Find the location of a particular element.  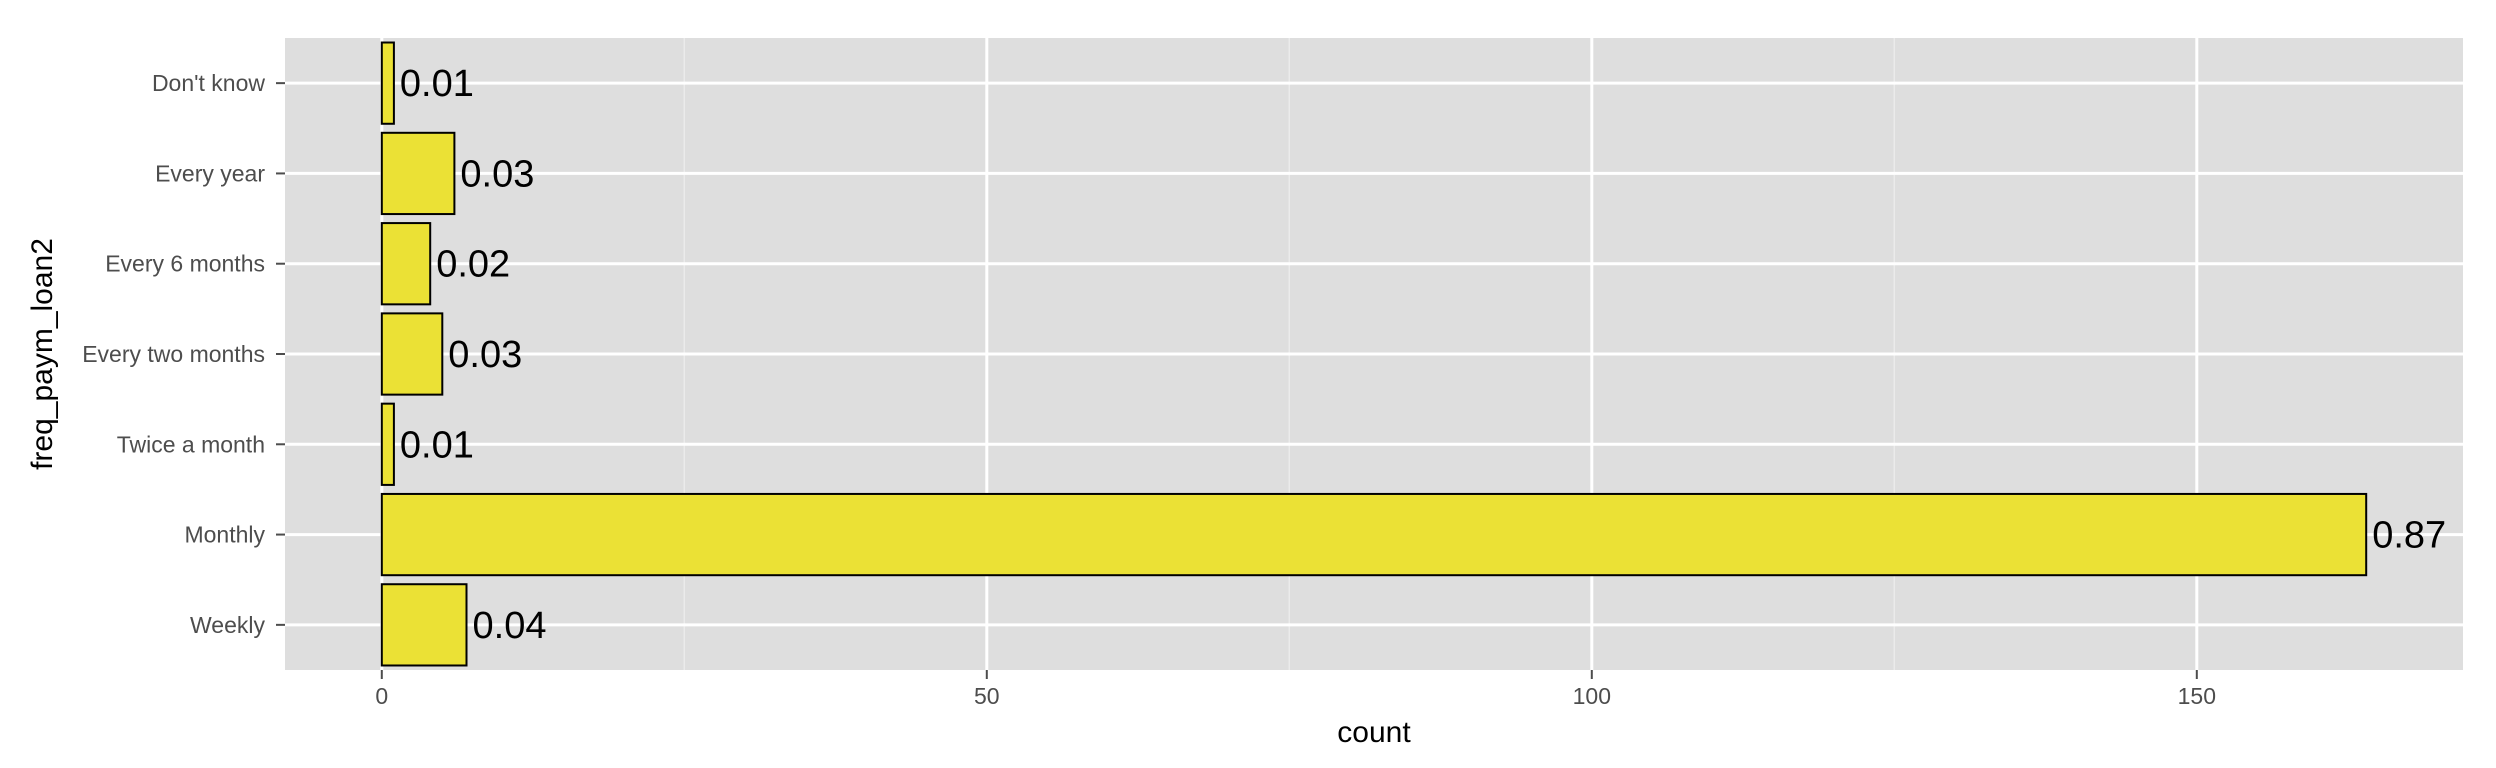

y-tick-label: Don't know is located at coordinates (208, 83).